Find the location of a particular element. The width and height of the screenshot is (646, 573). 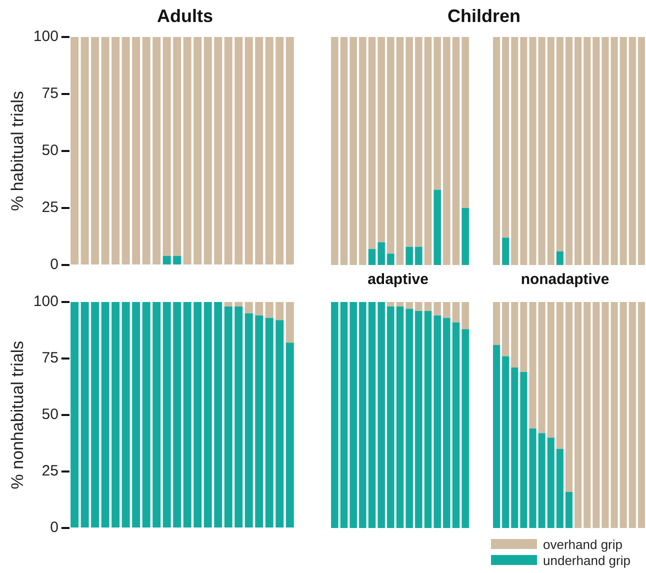

chart-title: Adults is located at coordinates (185, 16).